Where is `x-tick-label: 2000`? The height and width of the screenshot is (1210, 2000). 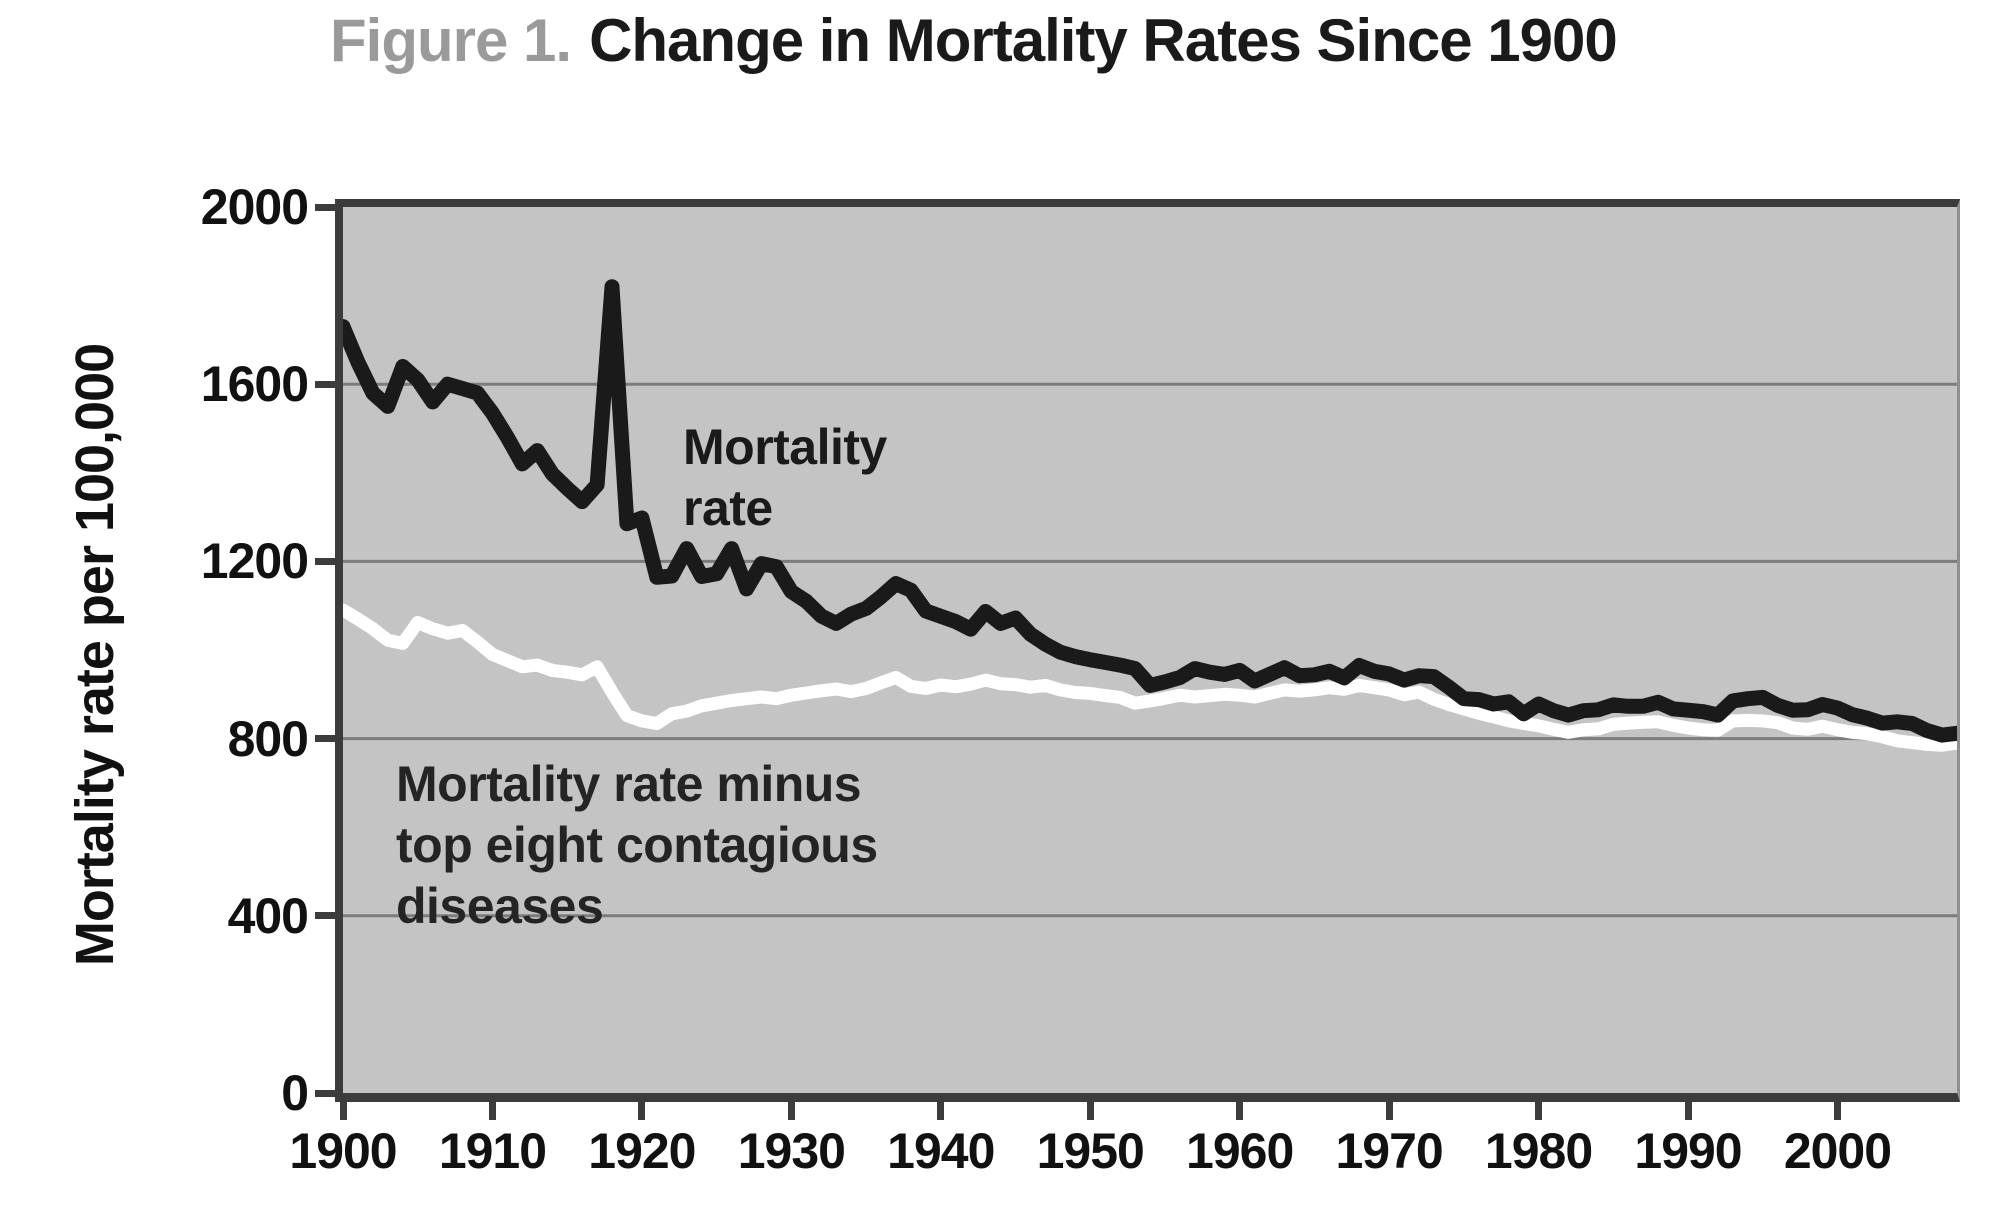
x-tick-label: 2000 is located at coordinates (1837, 1151).